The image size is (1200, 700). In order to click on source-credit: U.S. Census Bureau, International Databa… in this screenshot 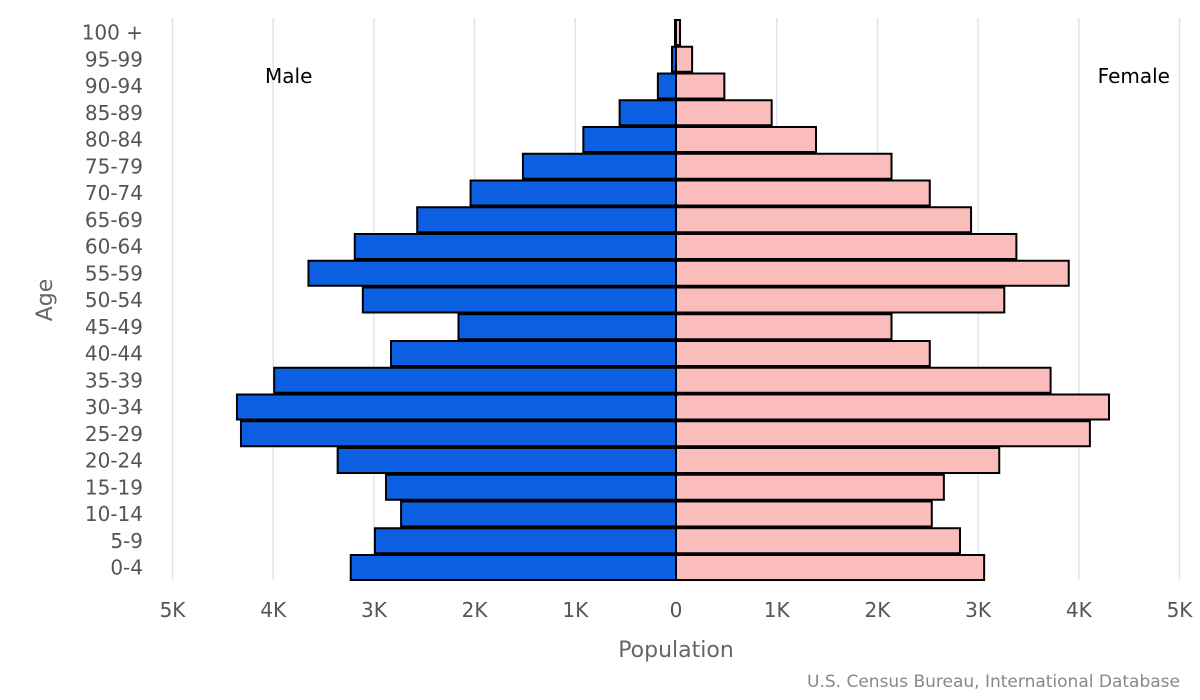, I will do `click(993, 682)`.